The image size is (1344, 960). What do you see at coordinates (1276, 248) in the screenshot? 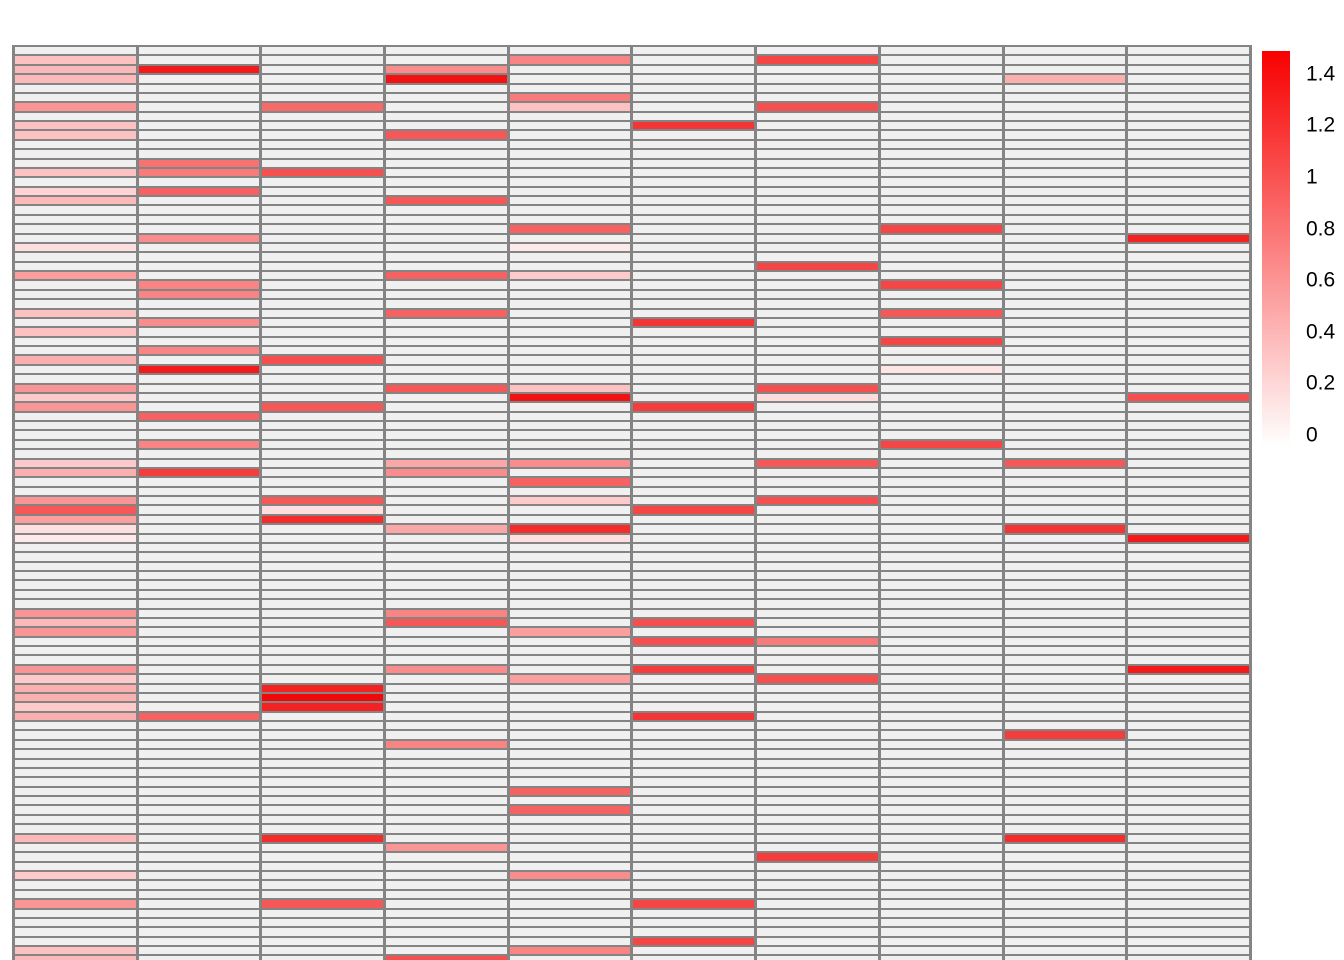
I see `legend-gradient-bar` at bounding box center [1276, 248].